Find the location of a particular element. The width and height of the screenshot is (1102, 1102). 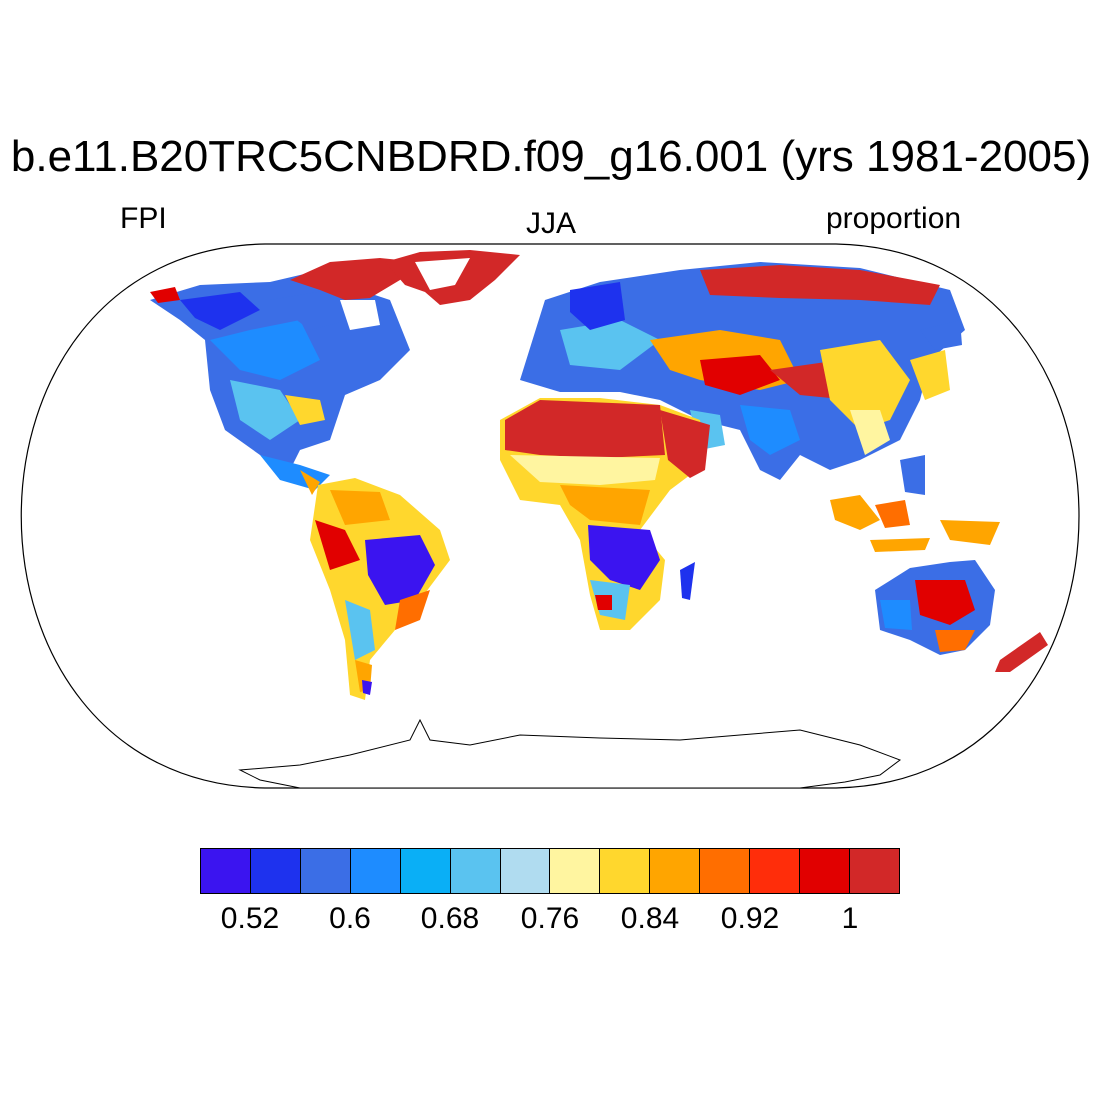

australia is located at coordinates (935, 607).